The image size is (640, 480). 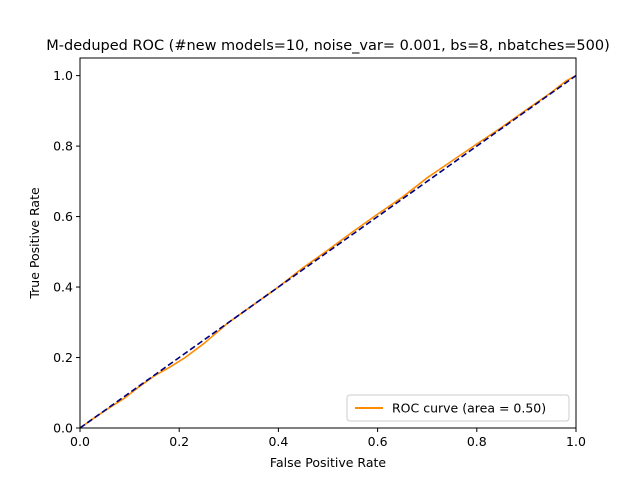 I want to click on x-axis-ticks: 0.0 0.2 0.4 0.6 0.8 1.0, so click(x=328, y=438).